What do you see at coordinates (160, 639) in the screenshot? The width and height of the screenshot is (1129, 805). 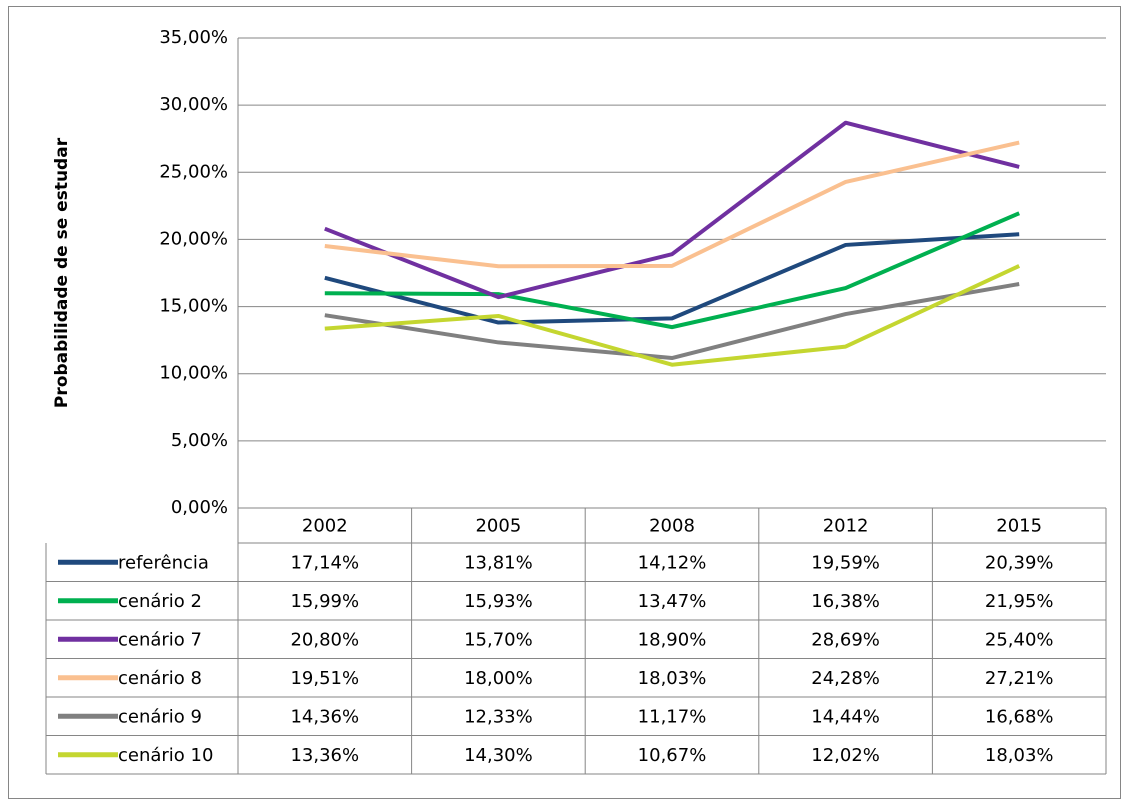 I see `legend-label: cenário 7` at bounding box center [160, 639].